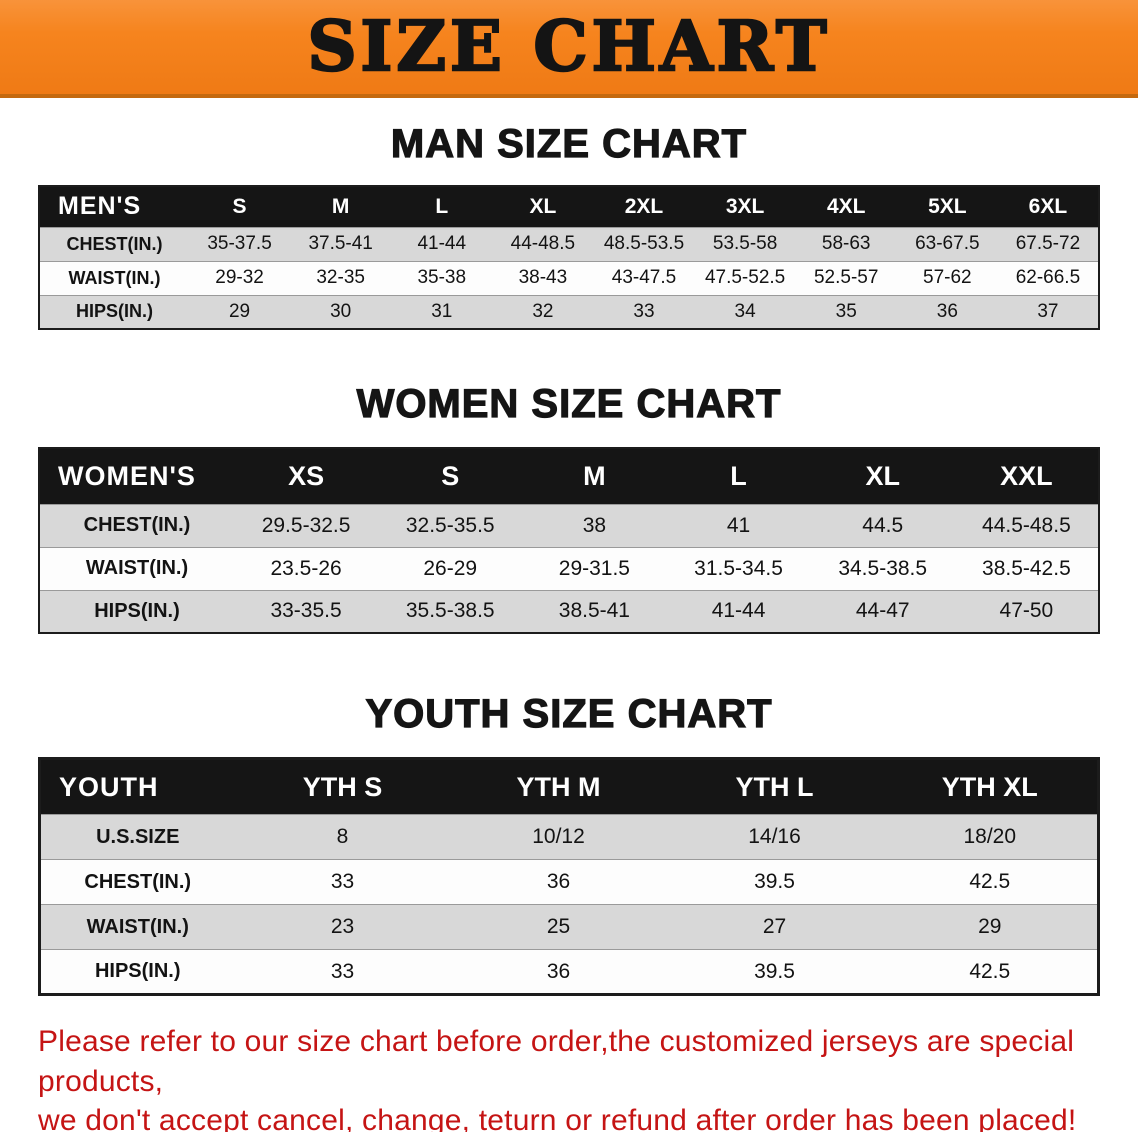  Describe the element at coordinates (341, 277) in the screenshot. I see `measurement-value: 32-35` at that location.